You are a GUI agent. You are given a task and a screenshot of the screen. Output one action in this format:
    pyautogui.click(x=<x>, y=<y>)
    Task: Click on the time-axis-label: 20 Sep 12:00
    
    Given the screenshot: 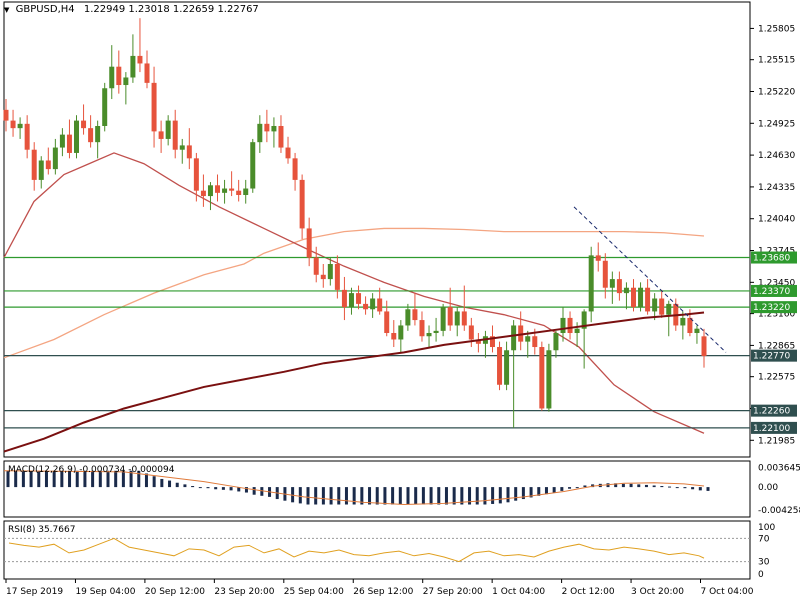 What is the action you would take?
    pyautogui.click(x=175, y=592)
    